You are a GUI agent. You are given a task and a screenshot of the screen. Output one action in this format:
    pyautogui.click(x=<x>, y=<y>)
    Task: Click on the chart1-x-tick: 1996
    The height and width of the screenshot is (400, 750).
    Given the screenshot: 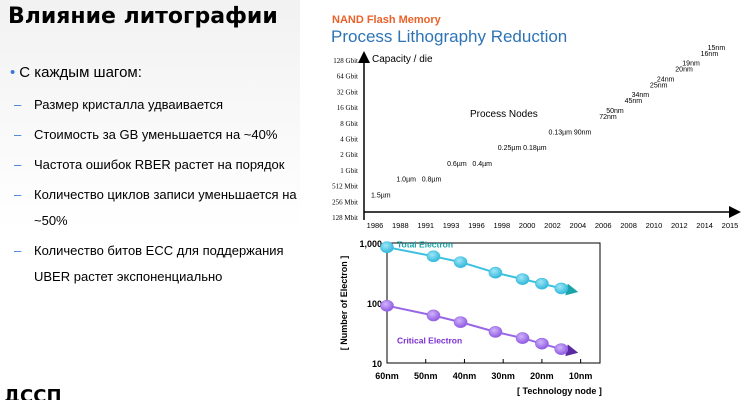 What is the action you would take?
    pyautogui.click(x=476, y=225)
    